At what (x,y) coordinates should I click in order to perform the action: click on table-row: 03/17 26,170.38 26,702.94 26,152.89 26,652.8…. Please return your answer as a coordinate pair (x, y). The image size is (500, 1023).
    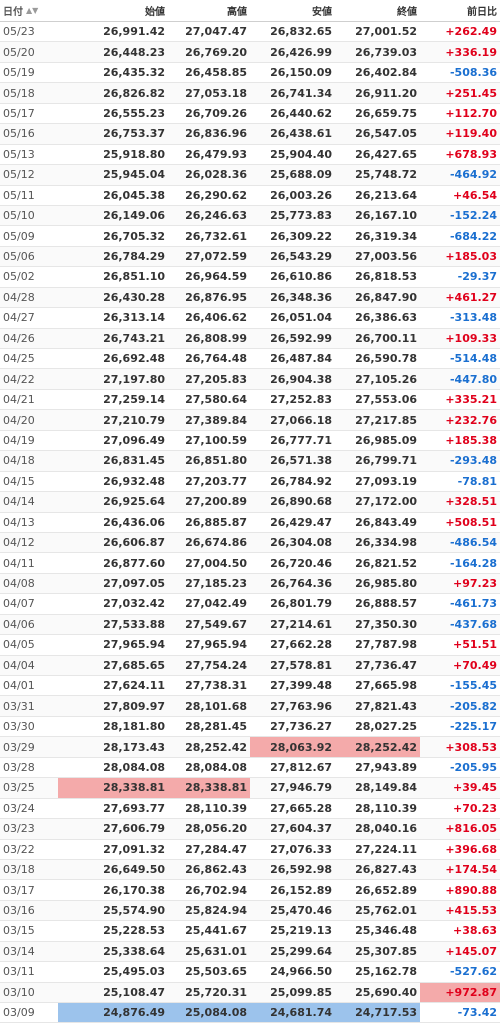
    Looking at the image, I should click on (250, 890).